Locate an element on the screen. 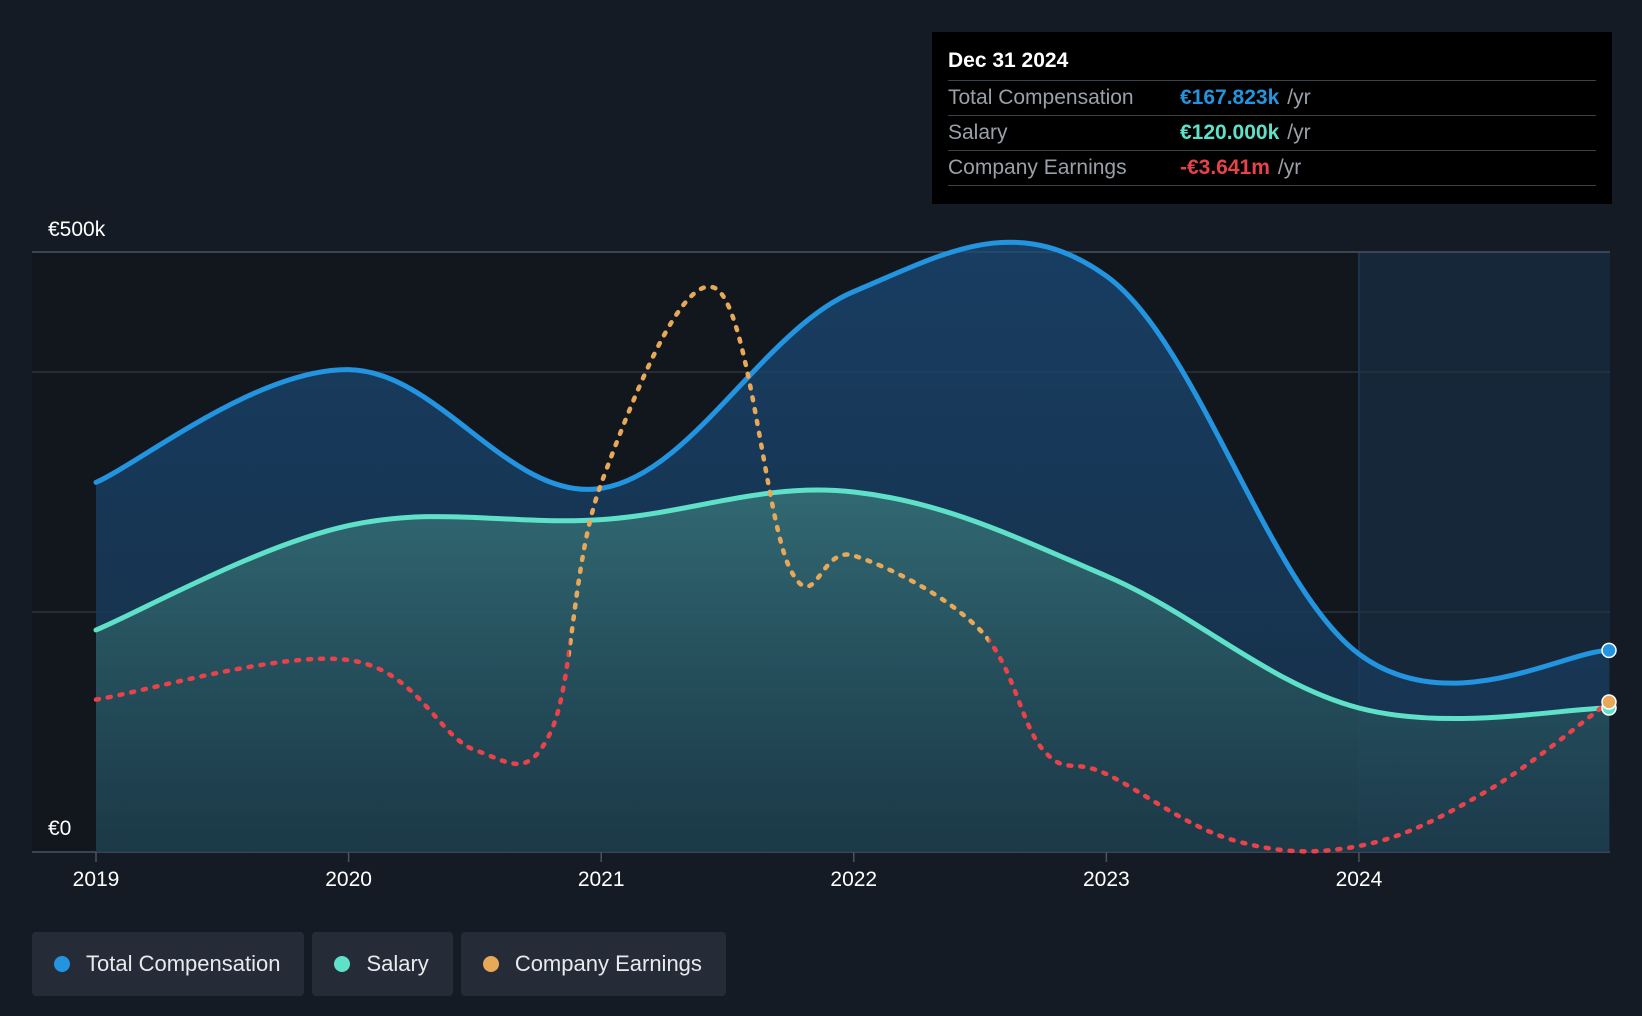 This screenshot has width=1642, height=1016. legend-item-company-earnings: Company Earnings is located at coordinates (593, 964).